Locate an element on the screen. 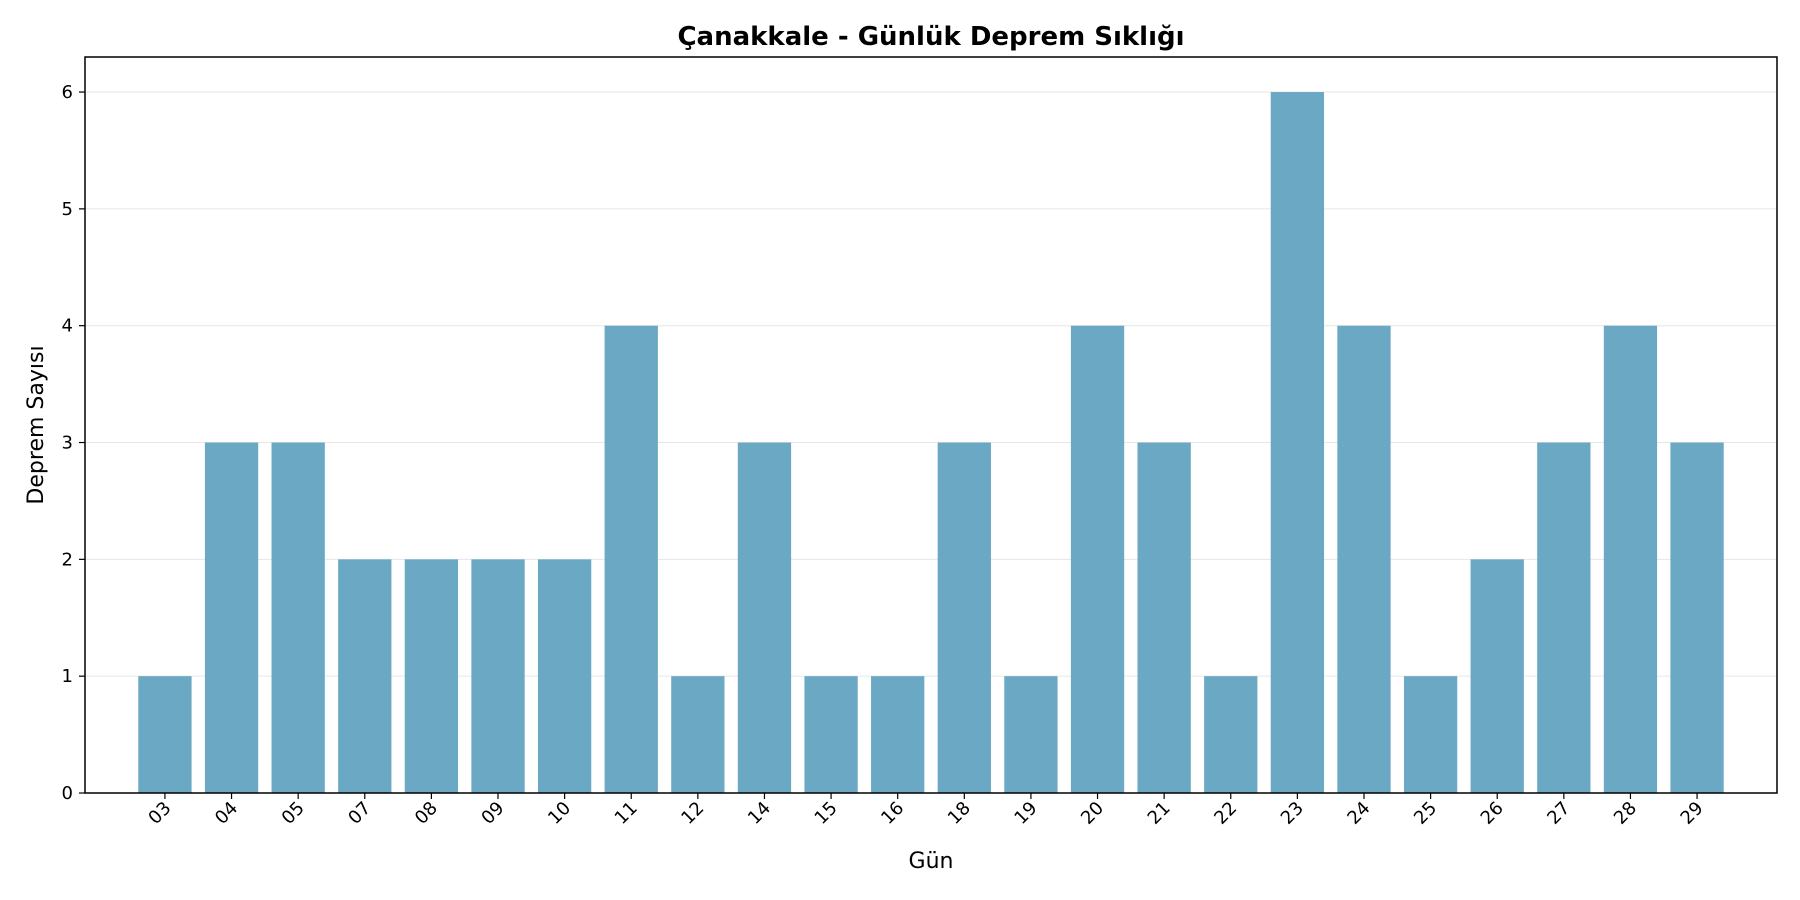 Image resolution: width=1800 pixels, height=900 pixels. x-tick-label-26: 26 is located at coordinates (1492, 813).